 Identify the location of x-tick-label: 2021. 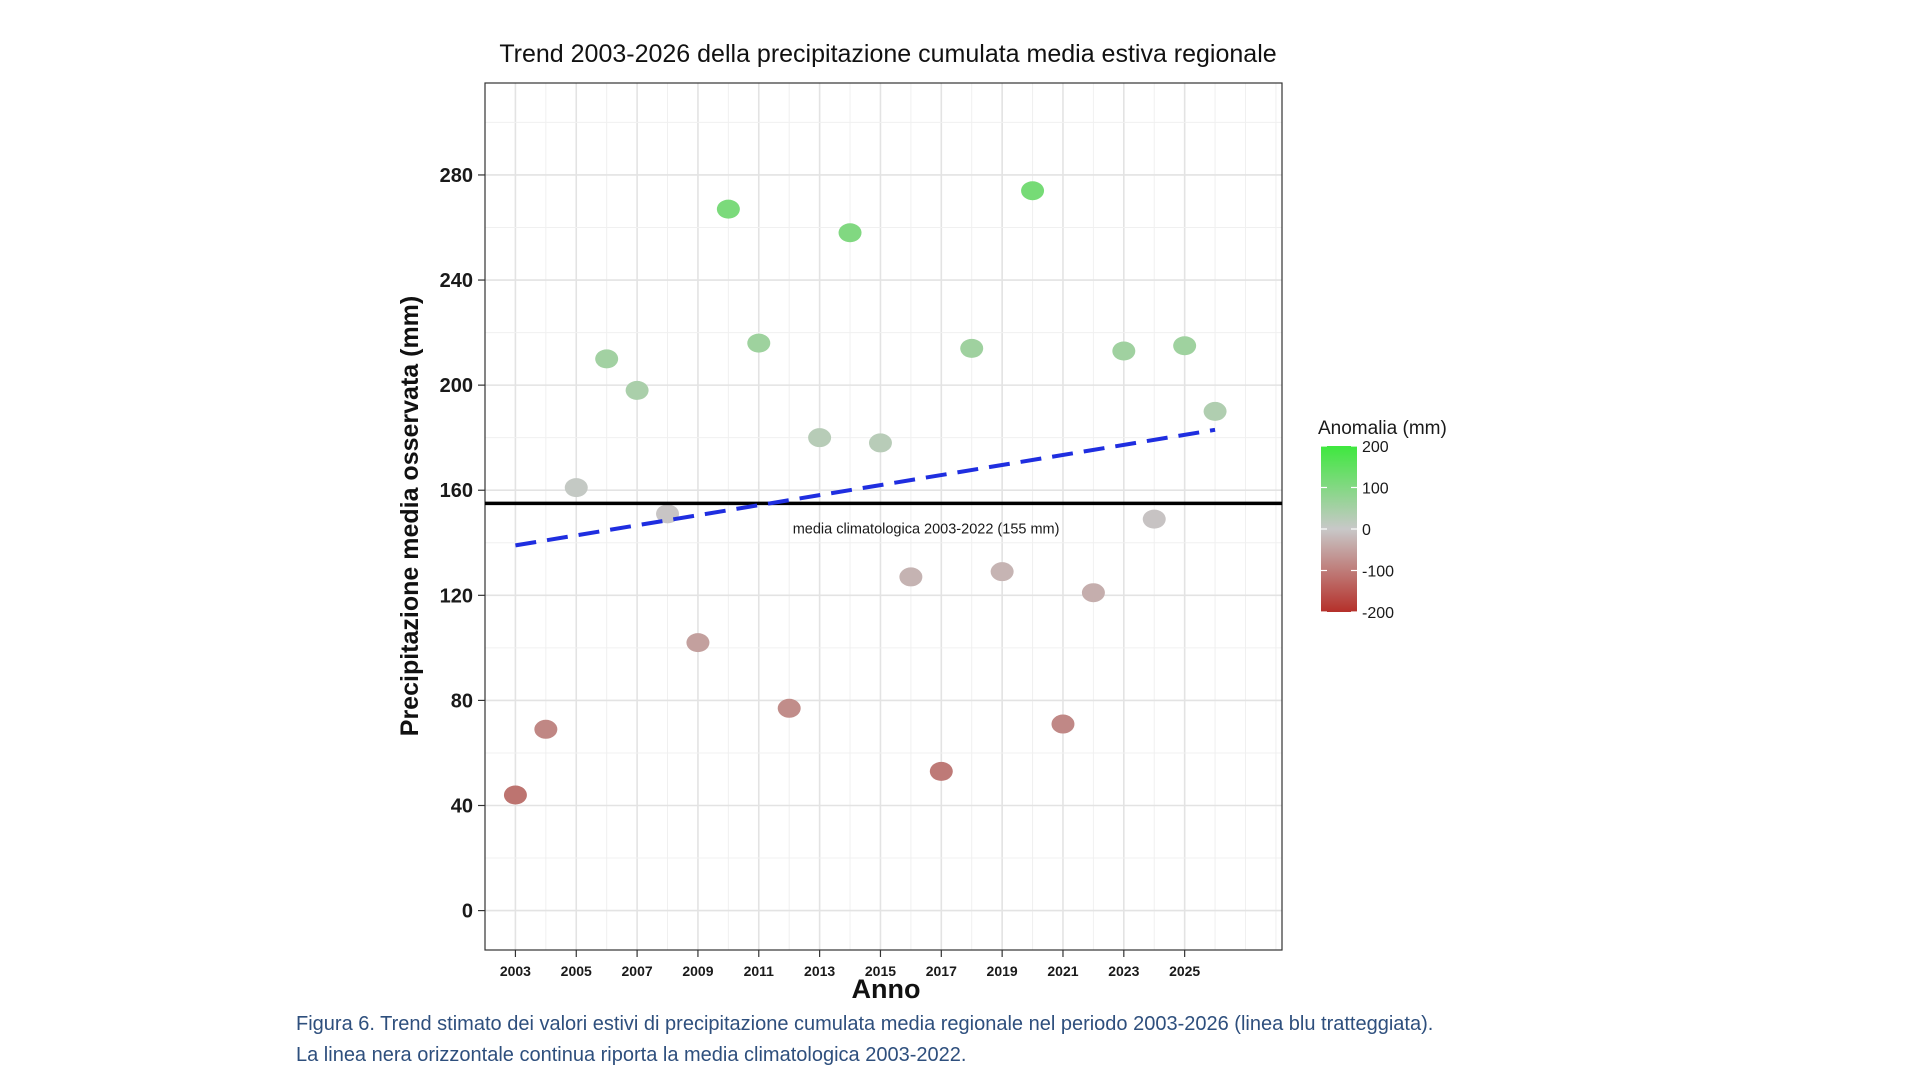
(1062, 971).